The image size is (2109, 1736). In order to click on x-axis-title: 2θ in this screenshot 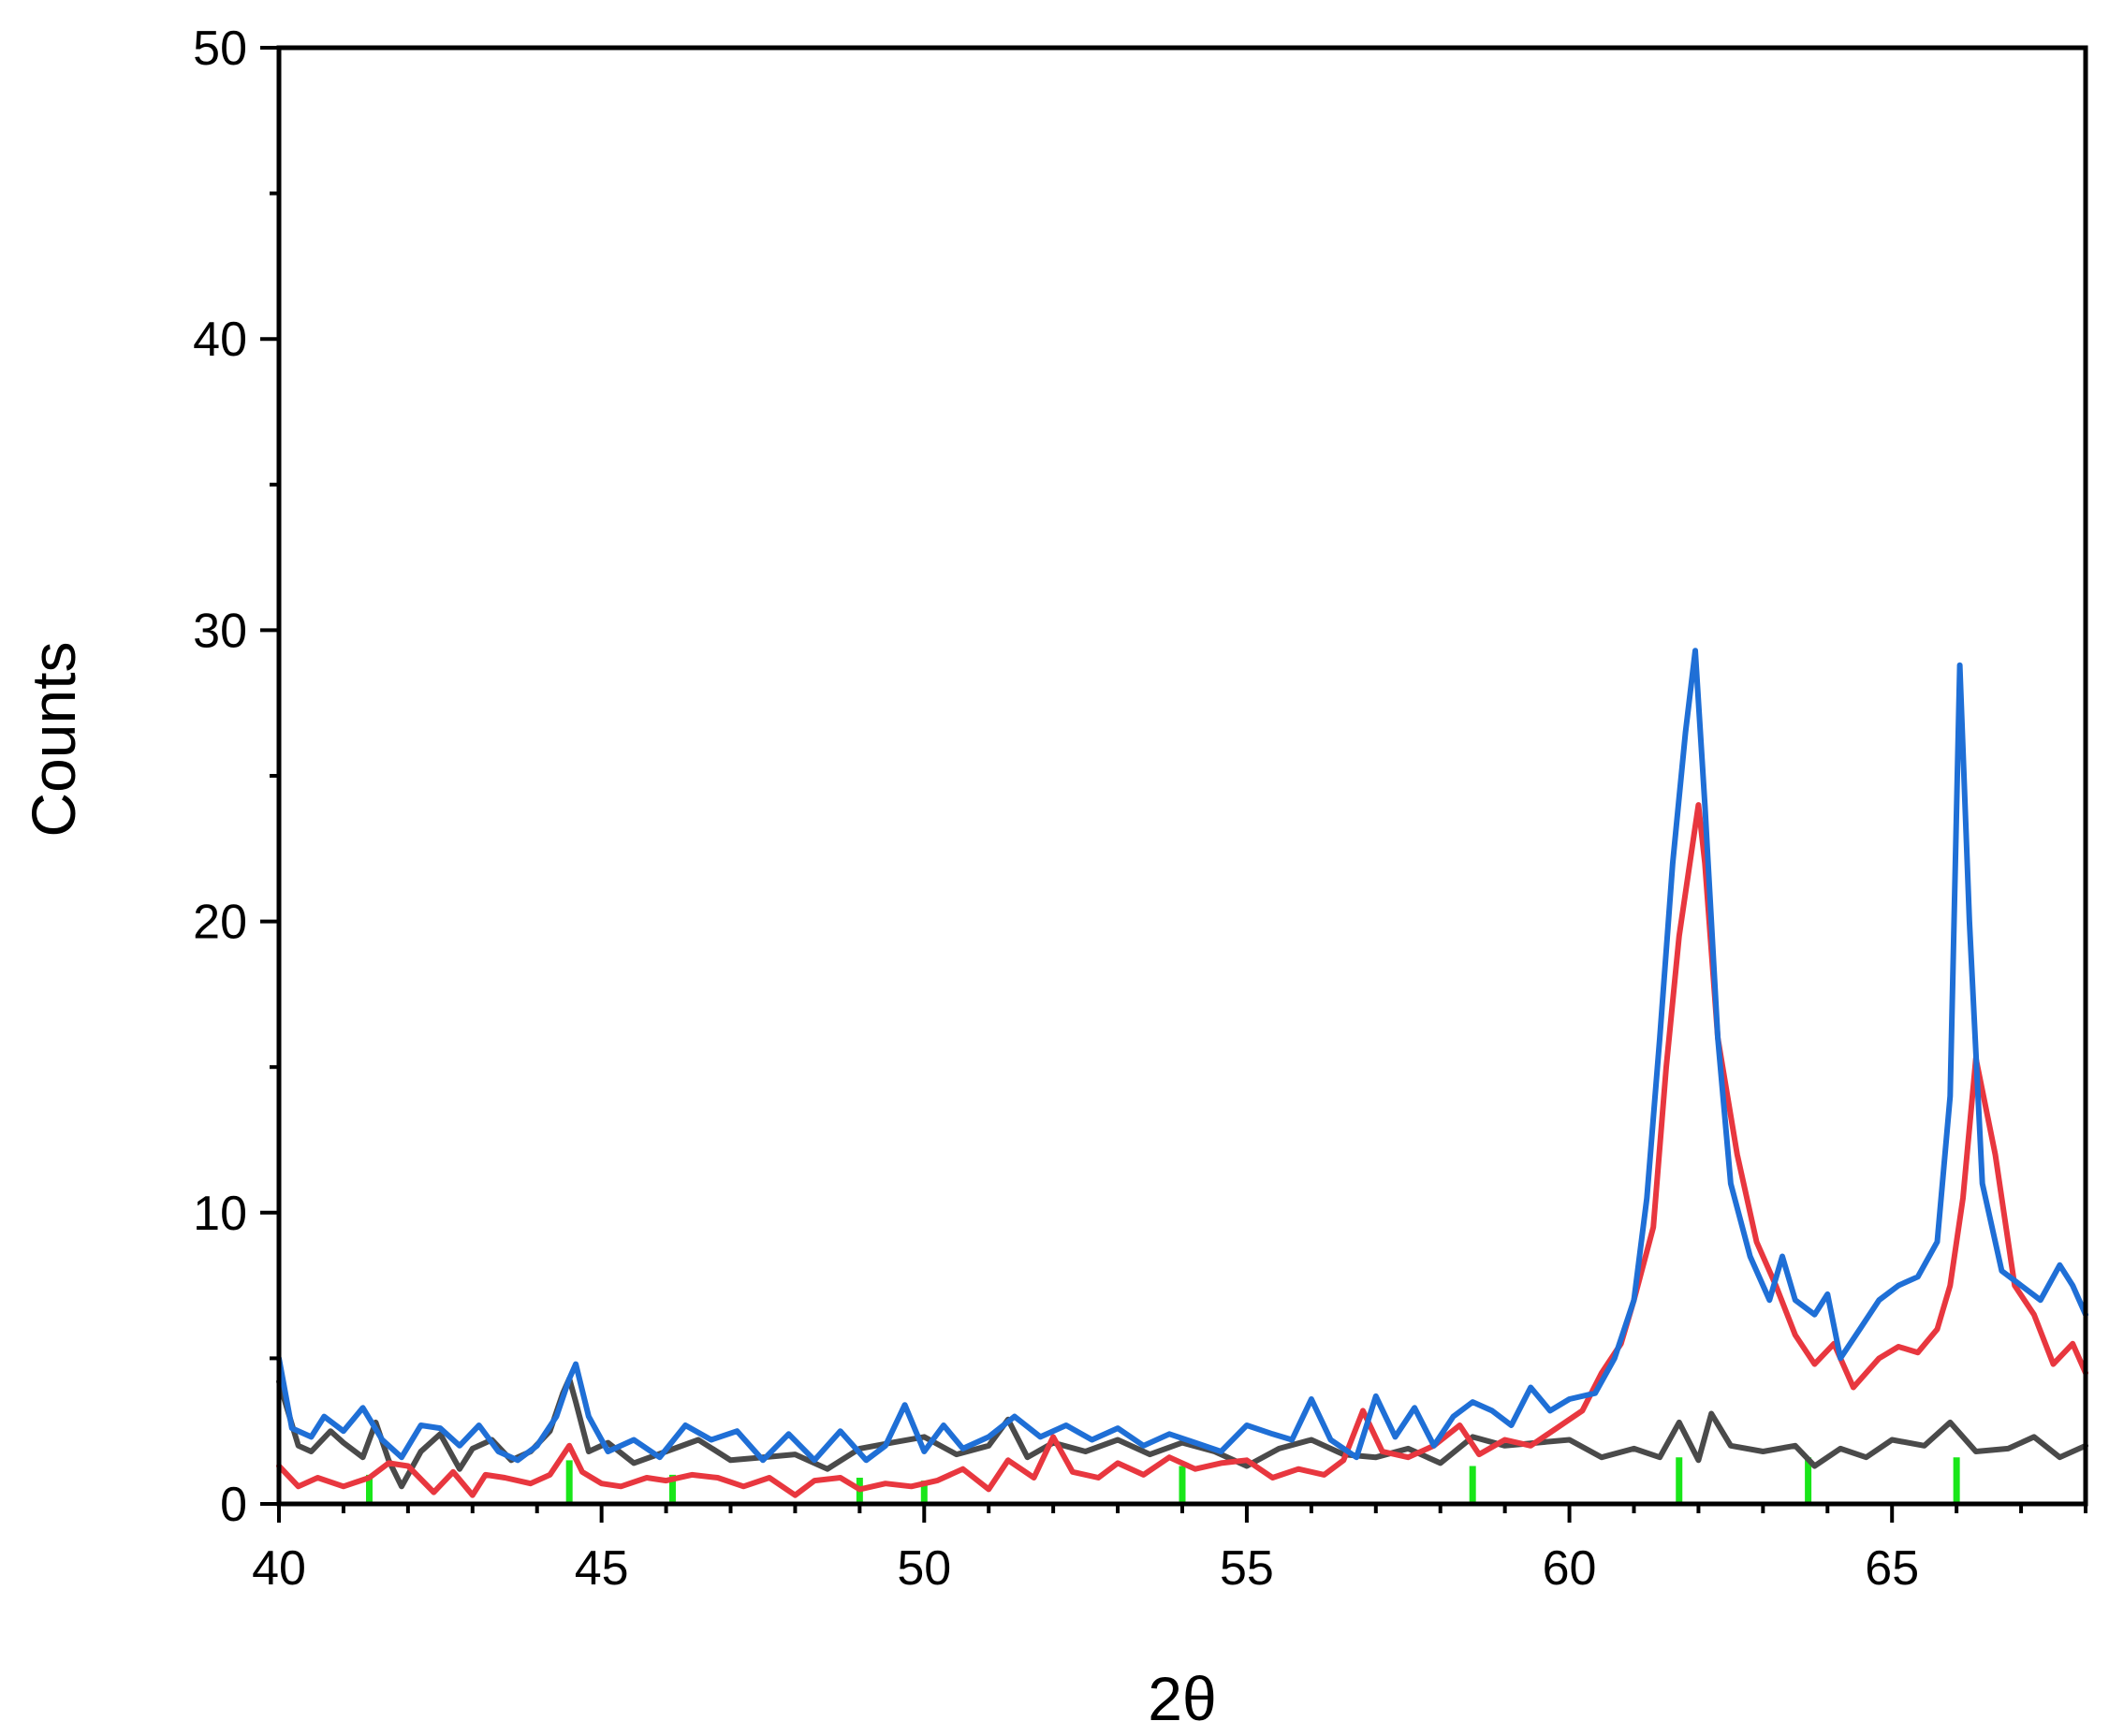, I will do `click(1182, 1698)`.